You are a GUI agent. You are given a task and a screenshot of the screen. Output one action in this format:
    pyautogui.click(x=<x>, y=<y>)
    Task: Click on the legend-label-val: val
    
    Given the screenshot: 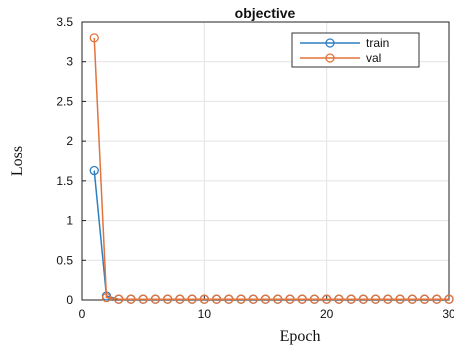 What is the action you would take?
    pyautogui.click(x=373, y=58)
    